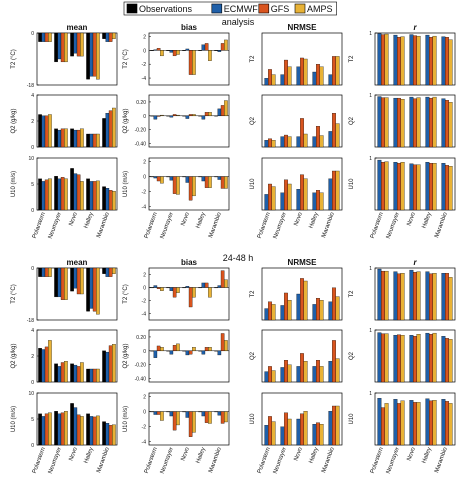 Image resolution: width=474 pixels, height=485 pixels. I want to click on y-tick-label: 2, so click(144, 398).